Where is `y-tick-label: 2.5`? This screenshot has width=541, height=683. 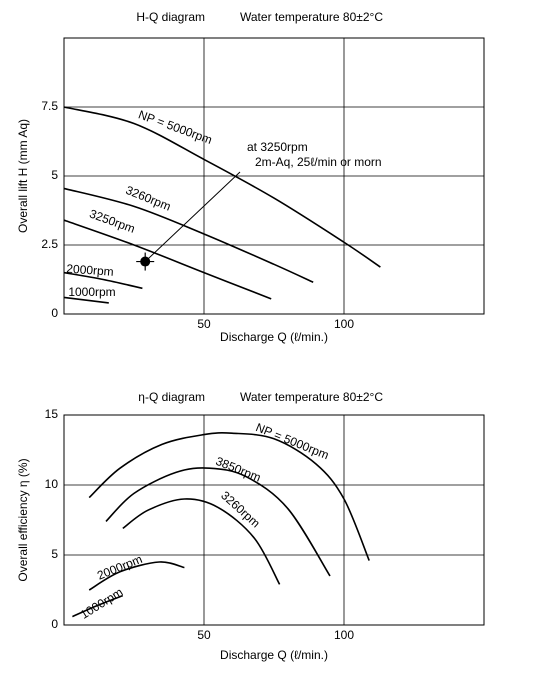 y-tick-label: 2.5 is located at coordinates (49, 244).